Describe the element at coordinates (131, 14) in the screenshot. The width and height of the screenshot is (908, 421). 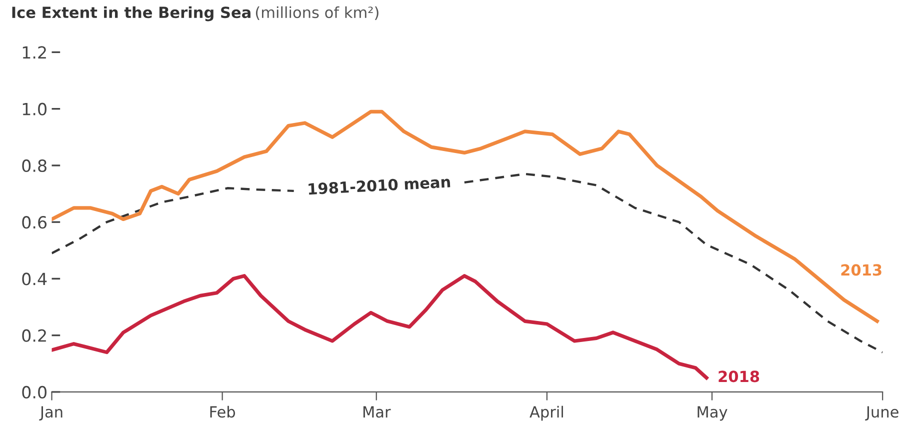
I see `chart-title: Ice Extent in the Bering Sea` at that location.